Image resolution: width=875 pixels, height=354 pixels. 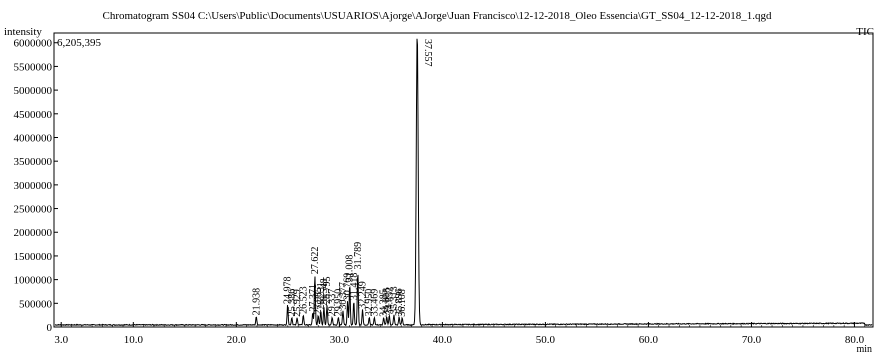 I want to click on y-axis-label: intensity, so click(x=23, y=32).